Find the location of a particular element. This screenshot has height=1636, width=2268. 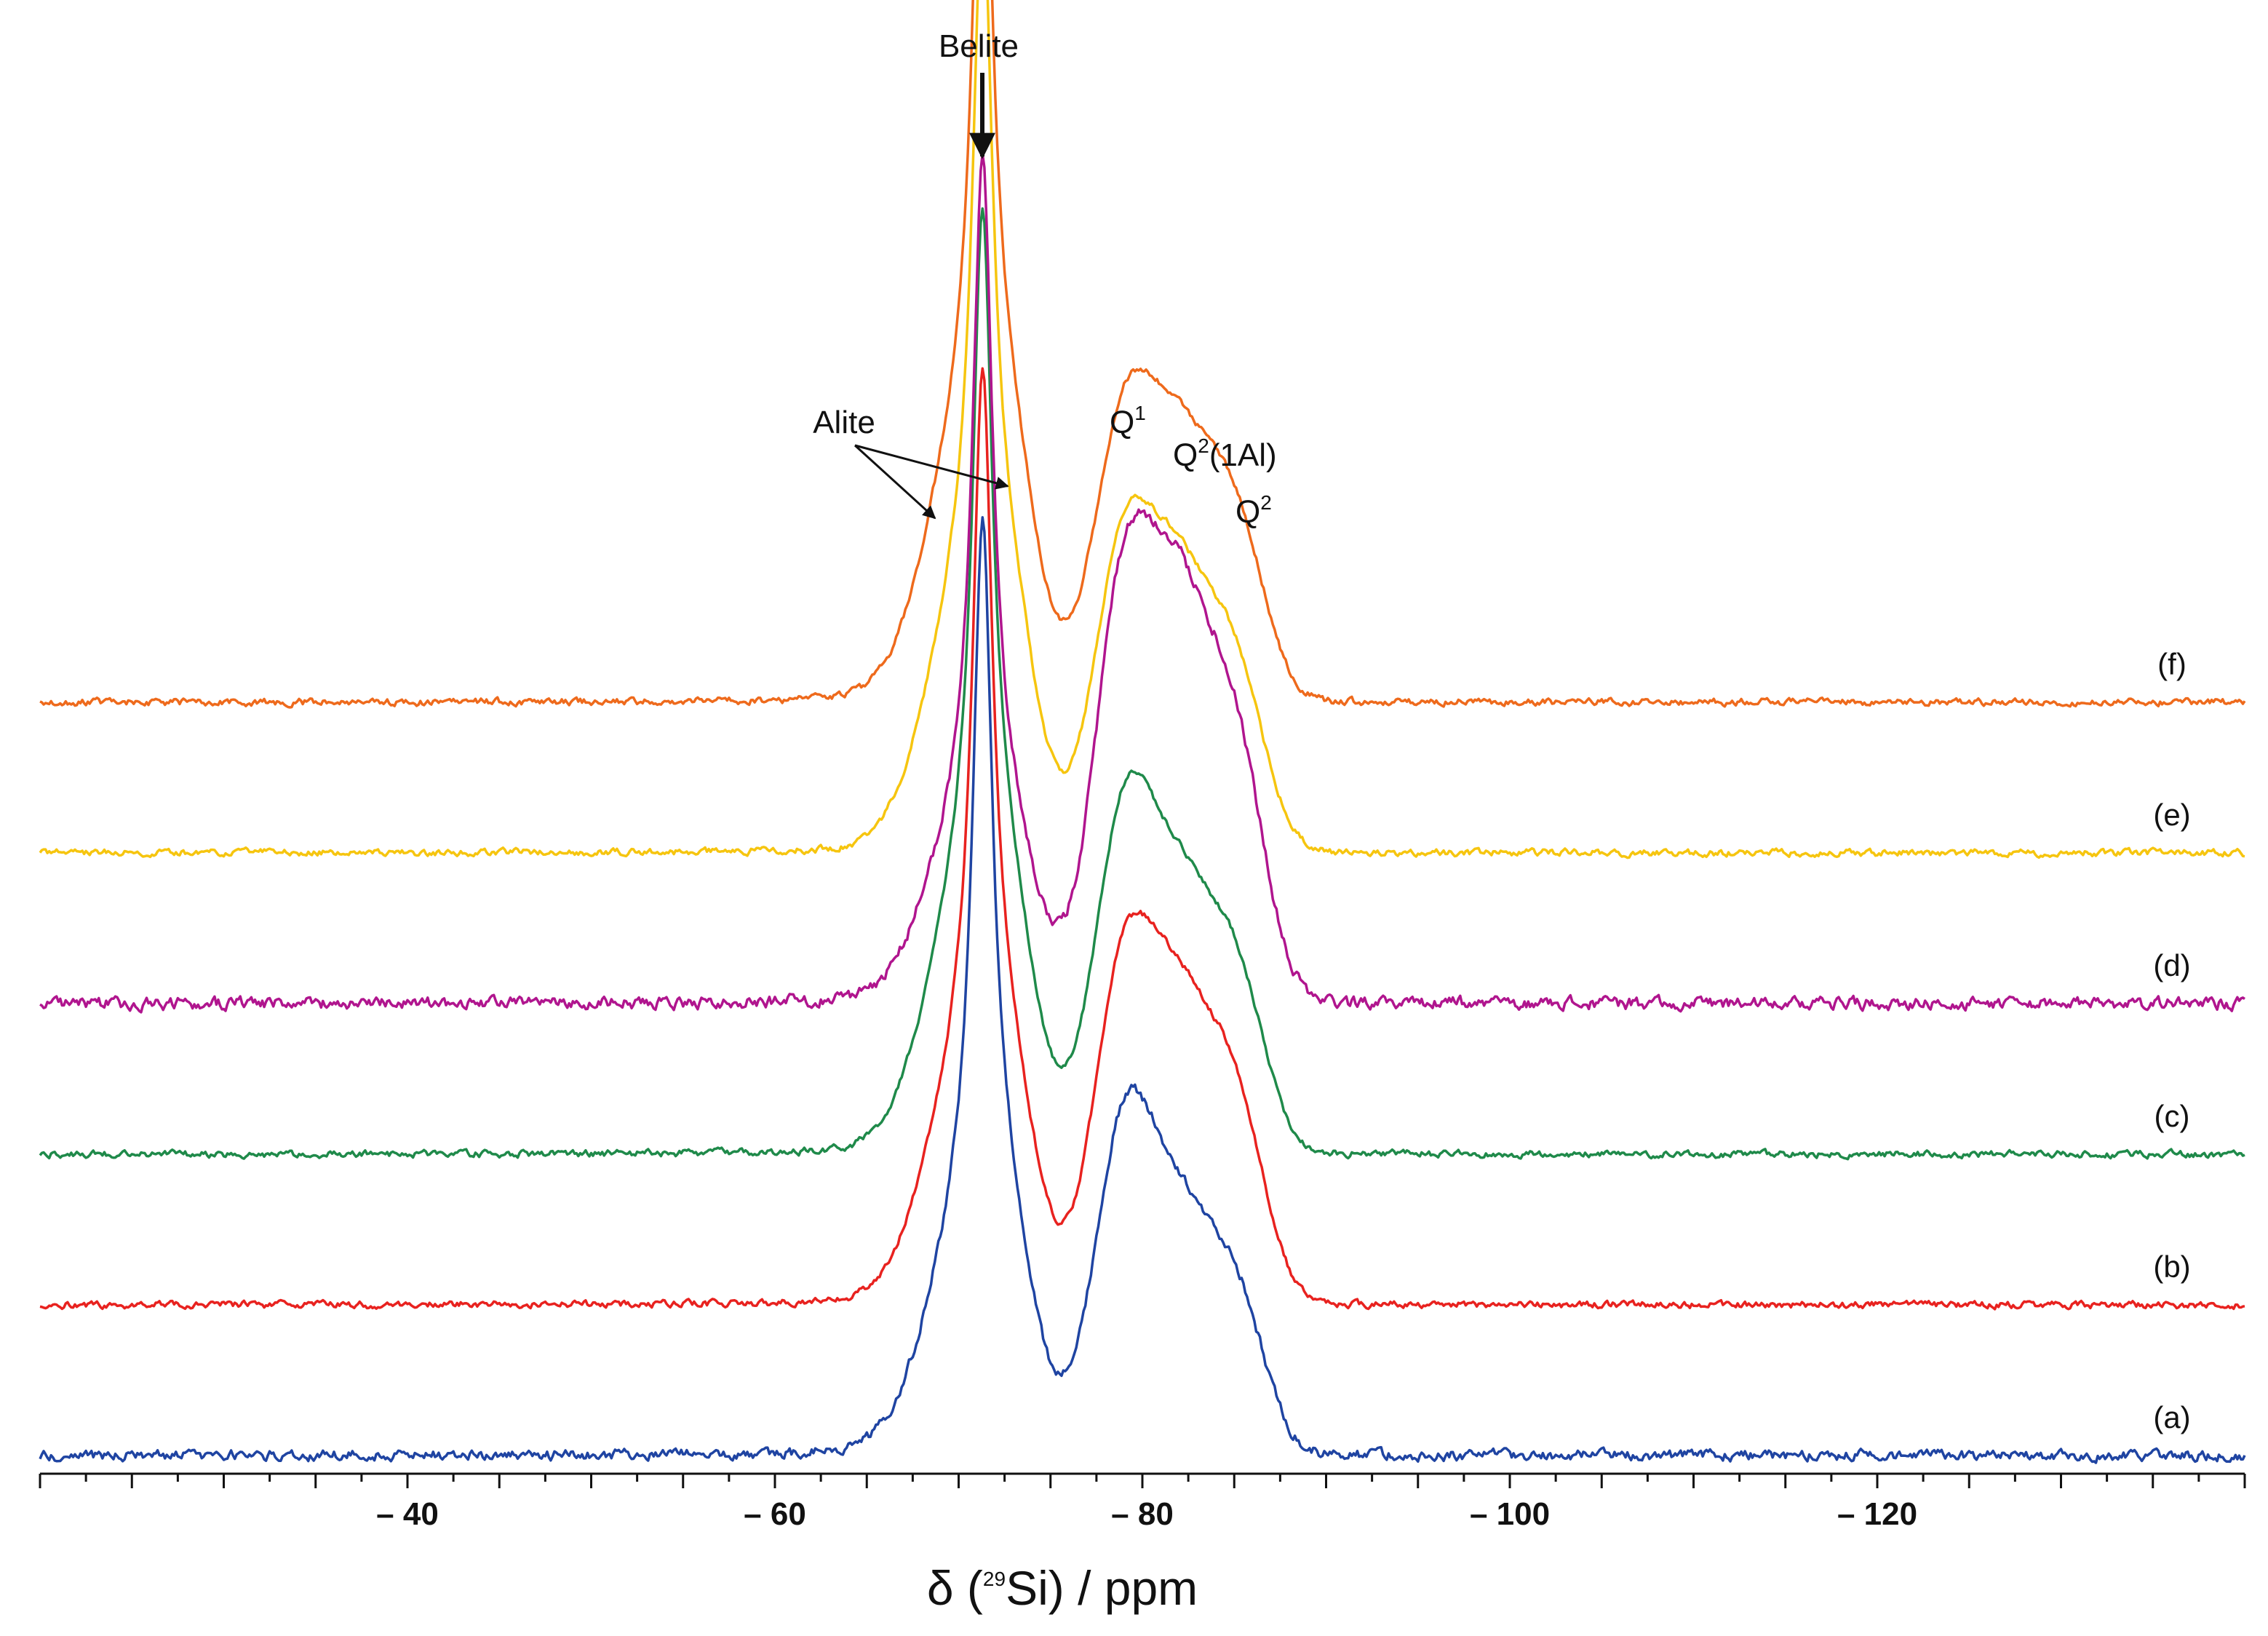

series-label-f: (f) is located at coordinates (2172, 664).